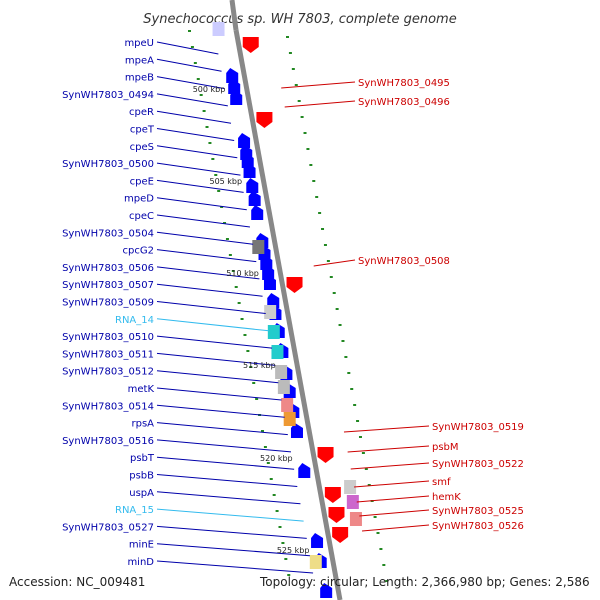  I want to click on gene-label: RNA_15, so click(134, 510).